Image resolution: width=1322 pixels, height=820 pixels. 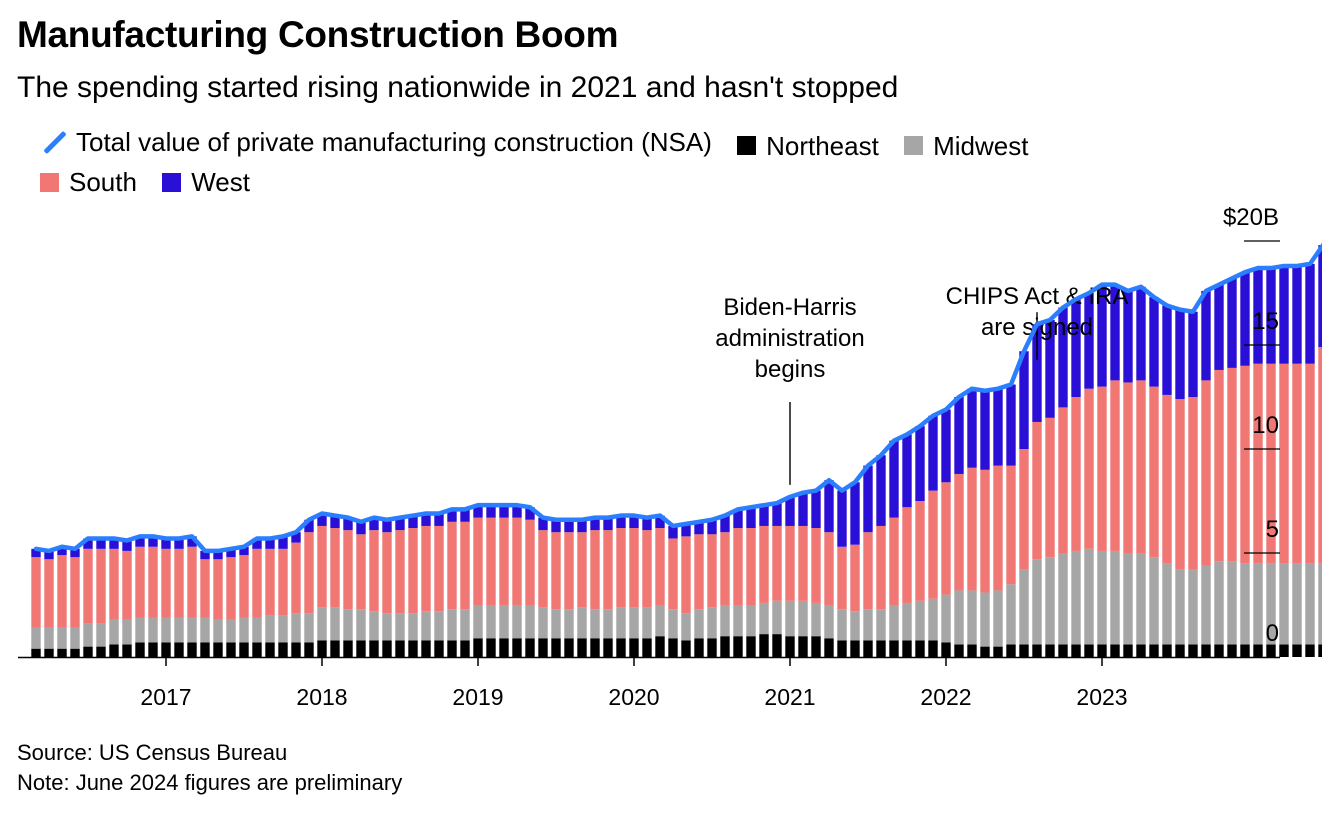 What do you see at coordinates (49, 182) in the screenshot?
I see `legend-swatch-south` at bounding box center [49, 182].